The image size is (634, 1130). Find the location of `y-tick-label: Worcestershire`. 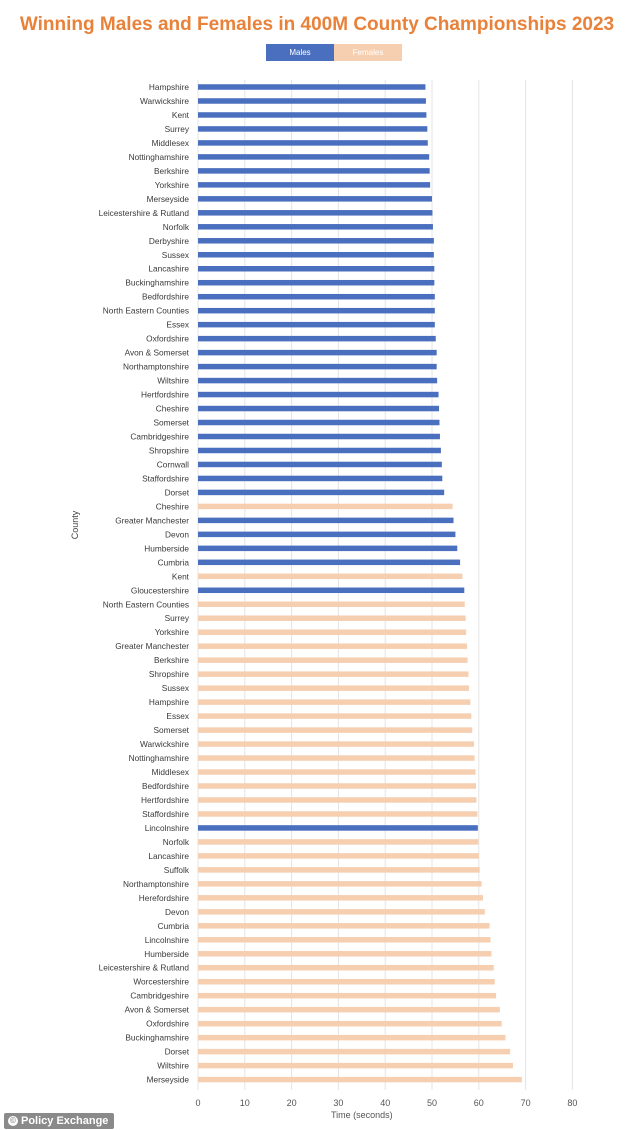

y-tick-label: Worcestershire is located at coordinates (161, 982).